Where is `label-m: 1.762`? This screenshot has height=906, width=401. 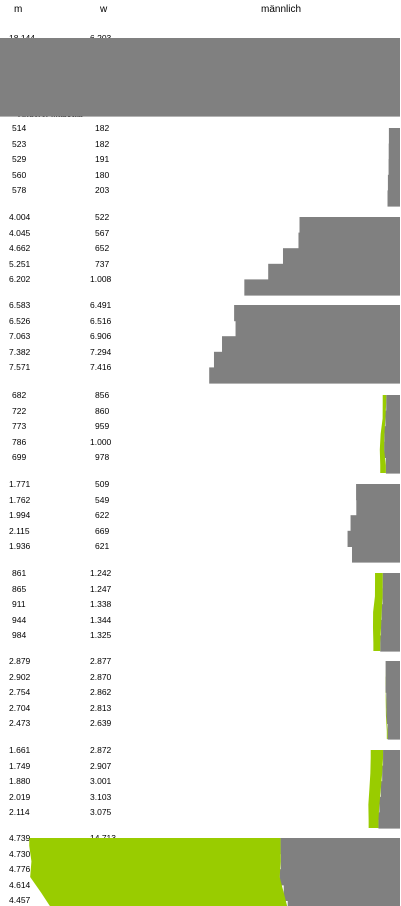 label-m: 1.762 is located at coordinates (20, 499).